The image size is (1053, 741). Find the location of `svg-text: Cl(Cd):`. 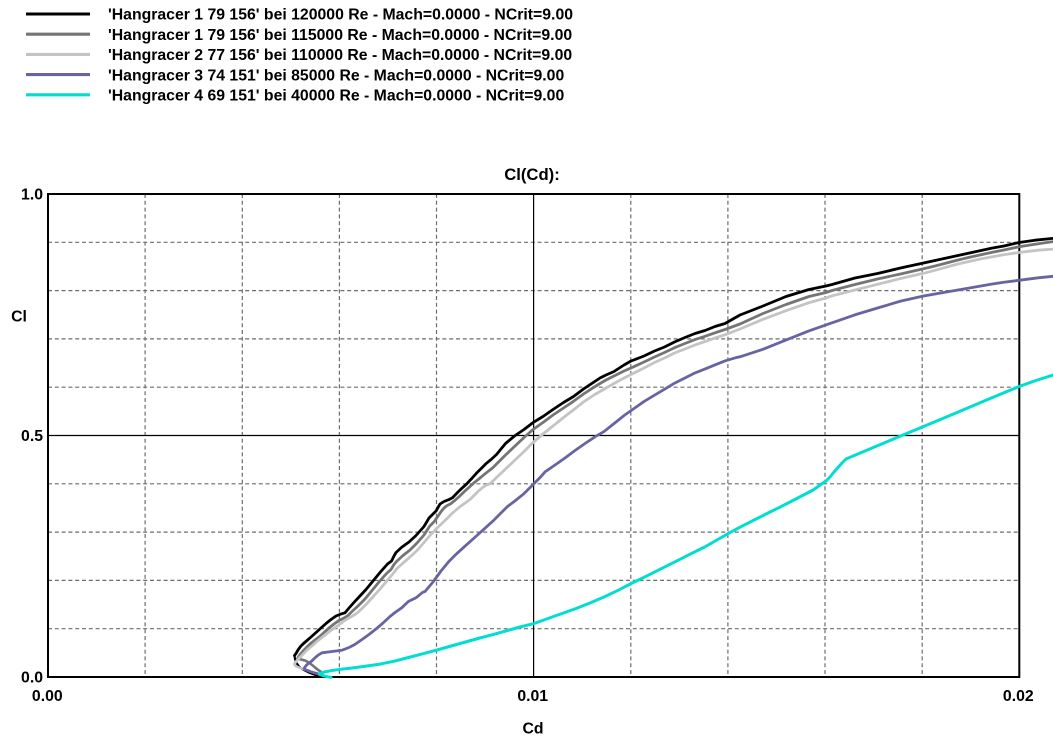

svg-text: Cl(Cd): is located at coordinates (532, 174).